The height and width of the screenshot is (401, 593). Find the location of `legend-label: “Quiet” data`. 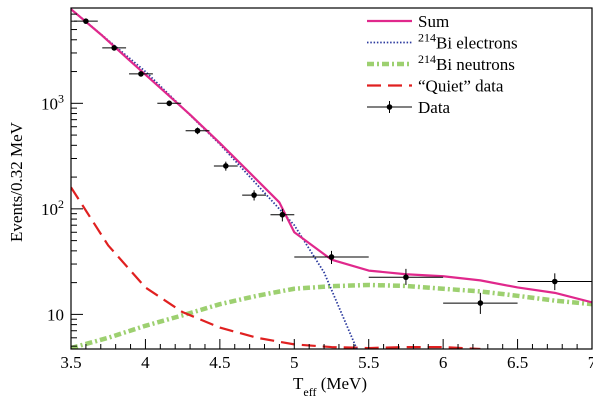

legend-label: “Quiet” data is located at coordinates (461, 86).